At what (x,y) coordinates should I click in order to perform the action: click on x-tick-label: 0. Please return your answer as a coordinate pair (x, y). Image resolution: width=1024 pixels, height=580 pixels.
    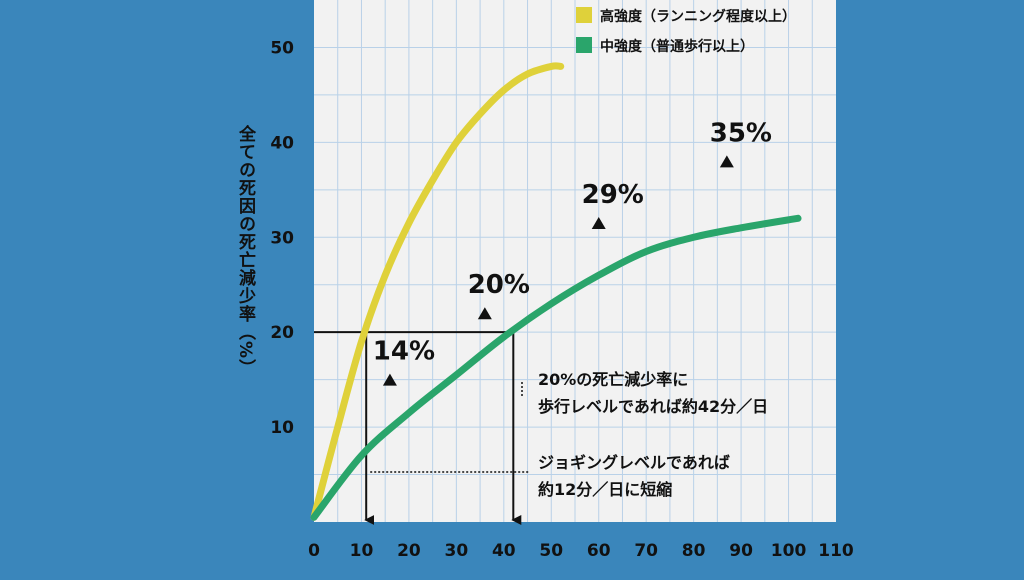
    Looking at the image, I should click on (314, 551).